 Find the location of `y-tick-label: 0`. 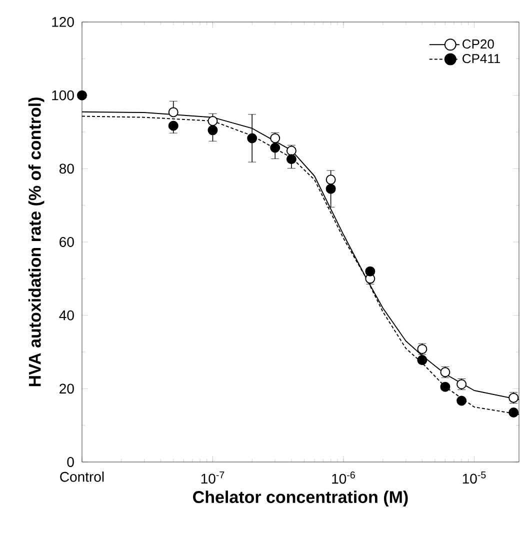

y-tick-label: 0 is located at coordinates (70, 462).